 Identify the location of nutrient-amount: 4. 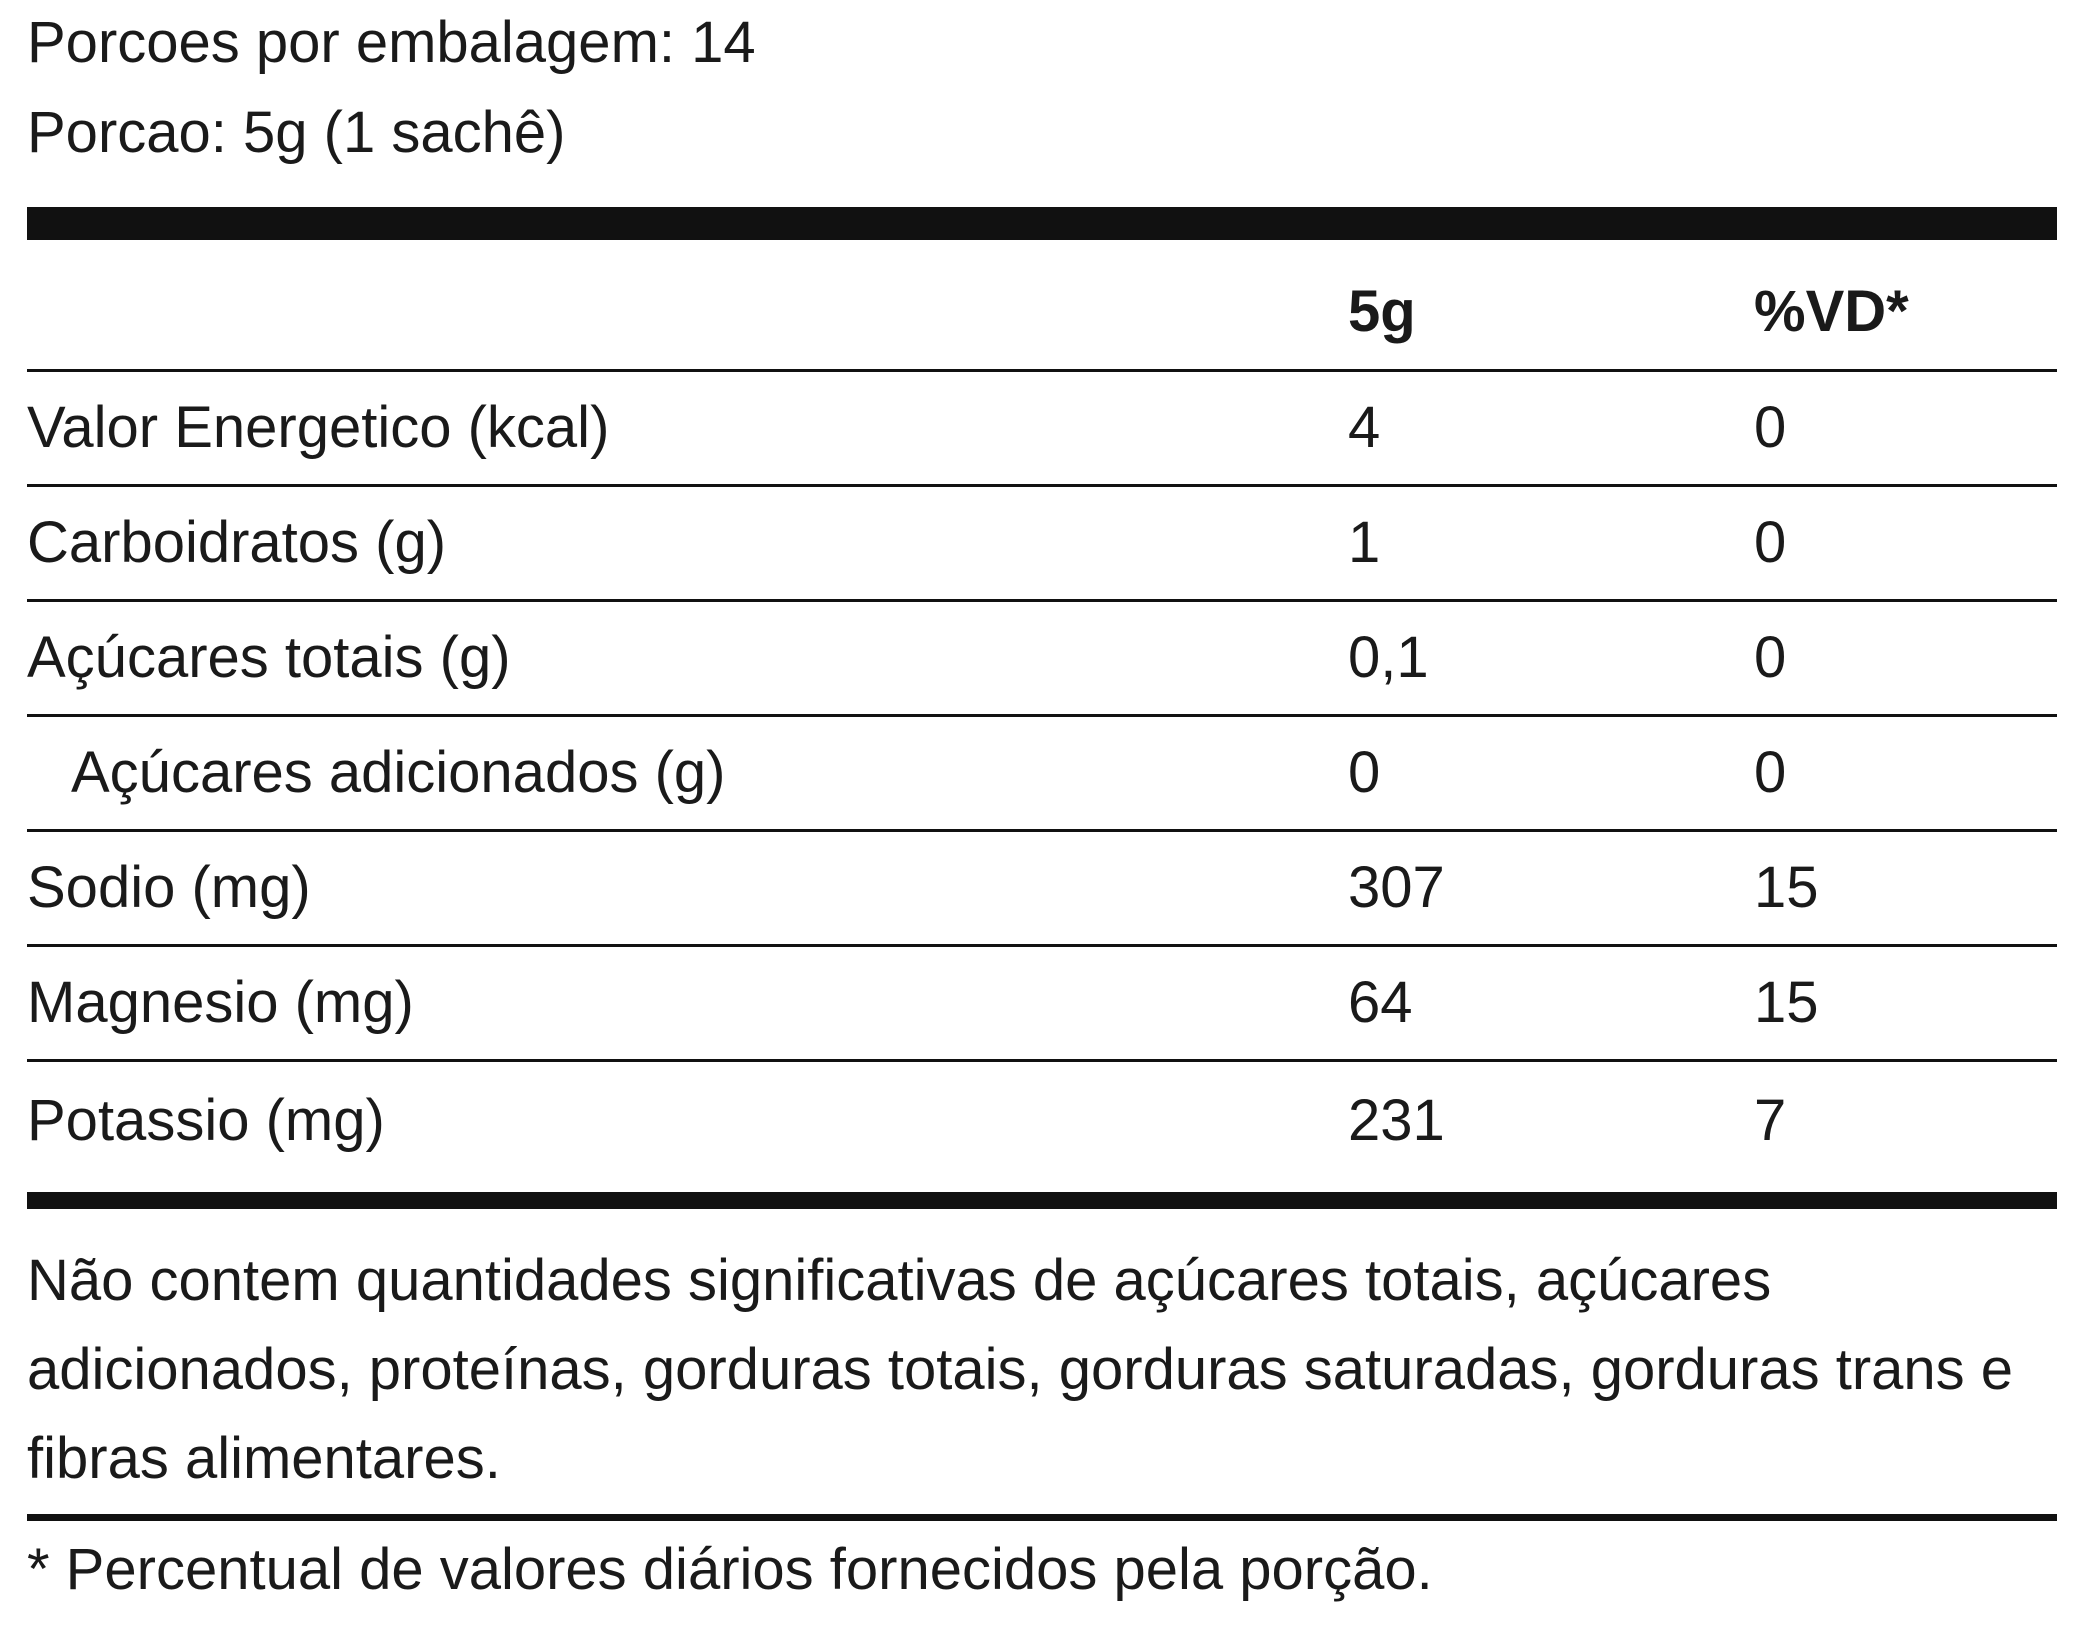
(1364, 427).